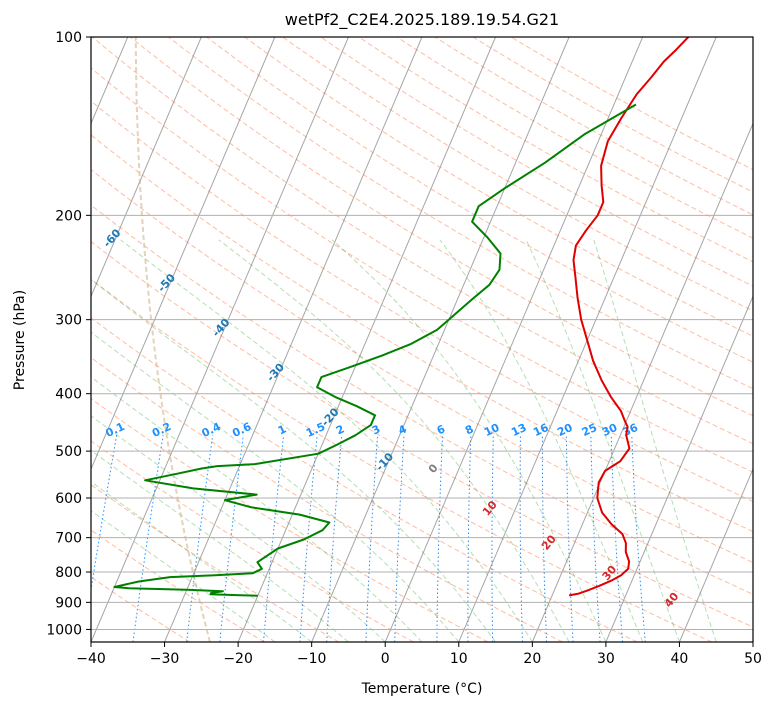  Describe the element at coordinates (753, 659) in the screenshot. I see `x-tick-label: 50` at that location.